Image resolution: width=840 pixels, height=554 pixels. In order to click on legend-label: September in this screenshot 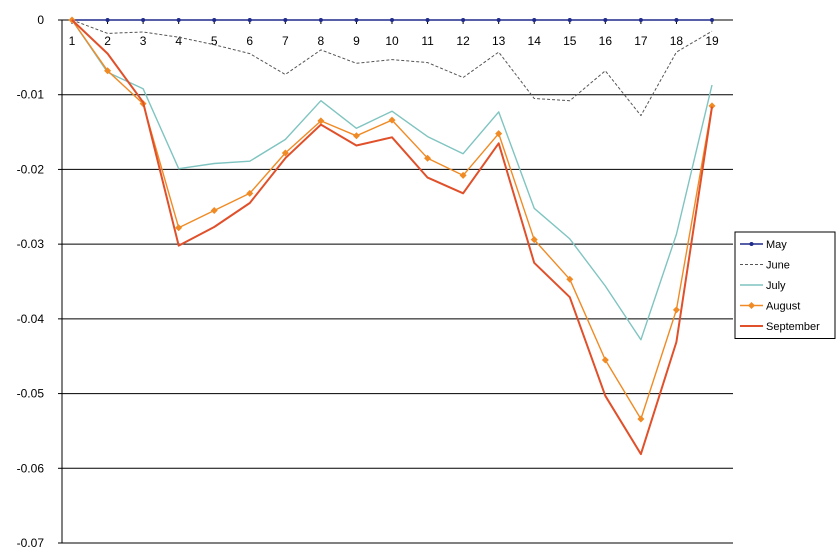, I will do `click(793, 327)`.